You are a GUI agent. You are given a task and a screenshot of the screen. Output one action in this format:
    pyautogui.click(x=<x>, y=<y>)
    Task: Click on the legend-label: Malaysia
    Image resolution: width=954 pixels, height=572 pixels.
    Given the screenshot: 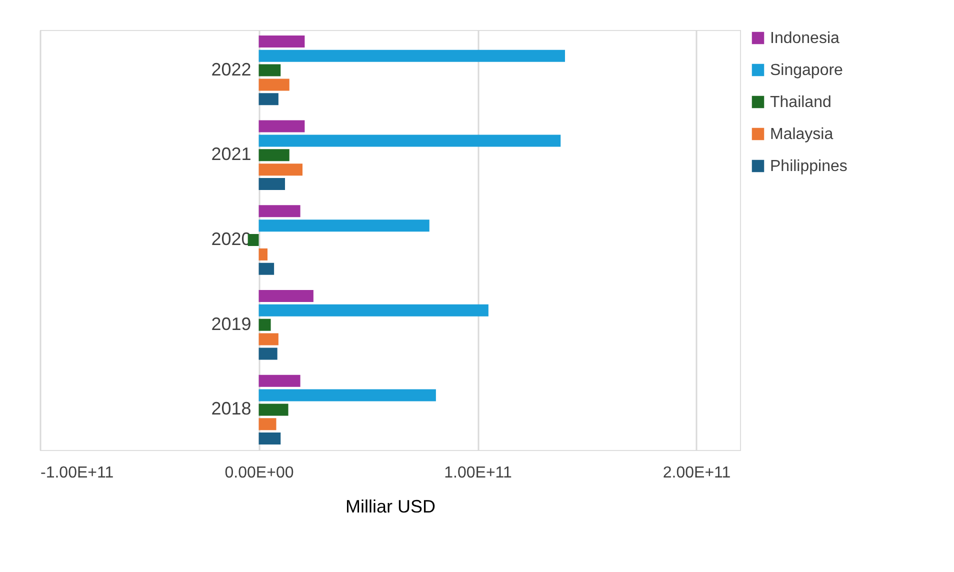 What is the action you would take?
    pyautogui.click(x=802, y=134)
    